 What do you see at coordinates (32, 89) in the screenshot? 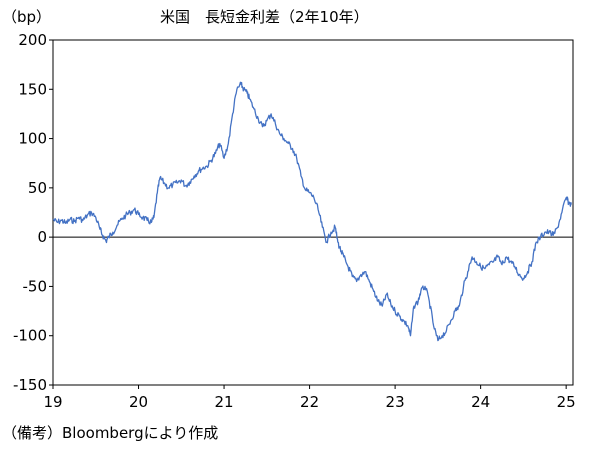
I see `y-tick-label: 150` at bounding box center [32, 89].